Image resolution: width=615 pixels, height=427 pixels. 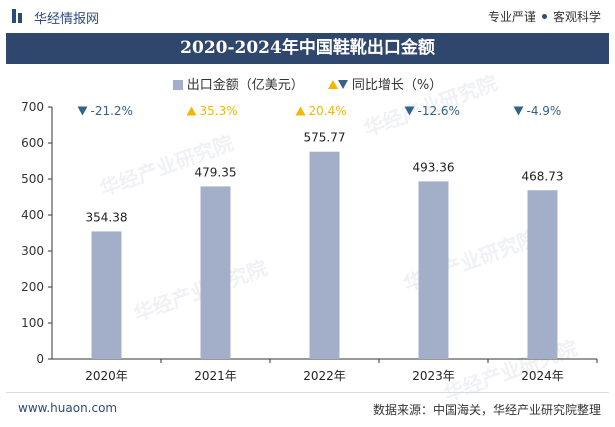 What do you see at coordinates (511, 17) in the screenshot?
I see `tag-professional: 专业严谨` at bounding box center [511, 17].